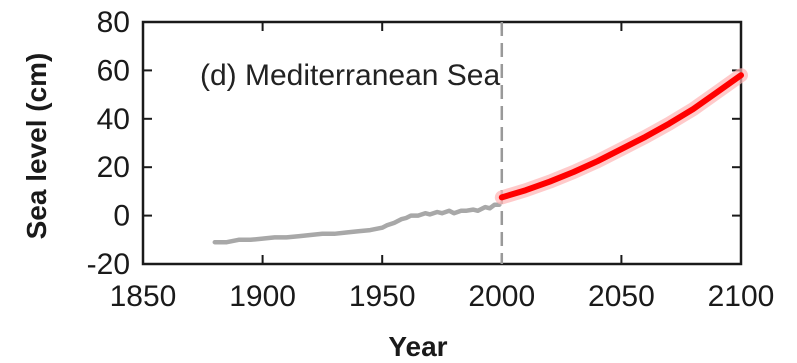 This screenshot has width=797, height=363. What do you see at coordinates (108, 264) in the screenshot?
I see `y-tick-label: -20` at bounding box center [108, 264].